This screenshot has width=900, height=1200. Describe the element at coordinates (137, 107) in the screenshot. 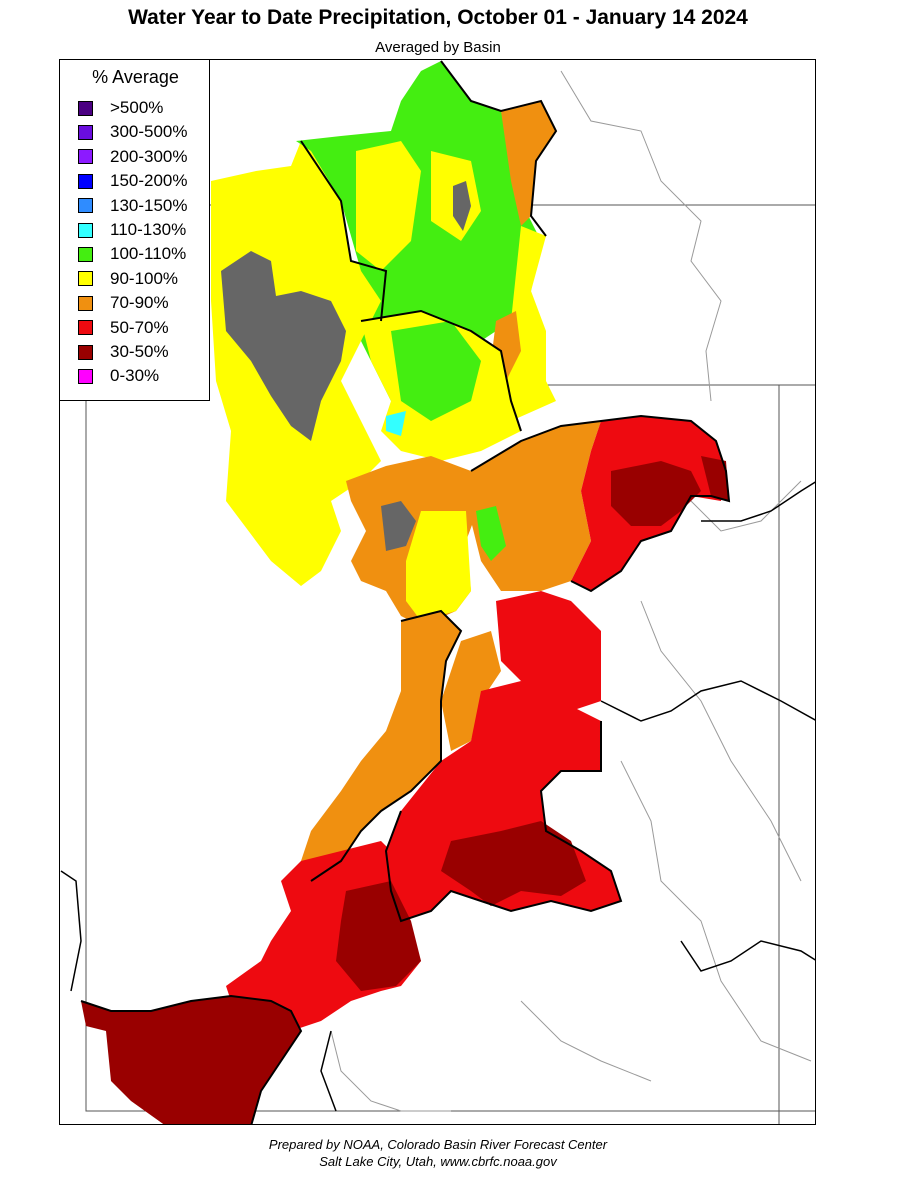

I see `legend-label: >500%` at that location.